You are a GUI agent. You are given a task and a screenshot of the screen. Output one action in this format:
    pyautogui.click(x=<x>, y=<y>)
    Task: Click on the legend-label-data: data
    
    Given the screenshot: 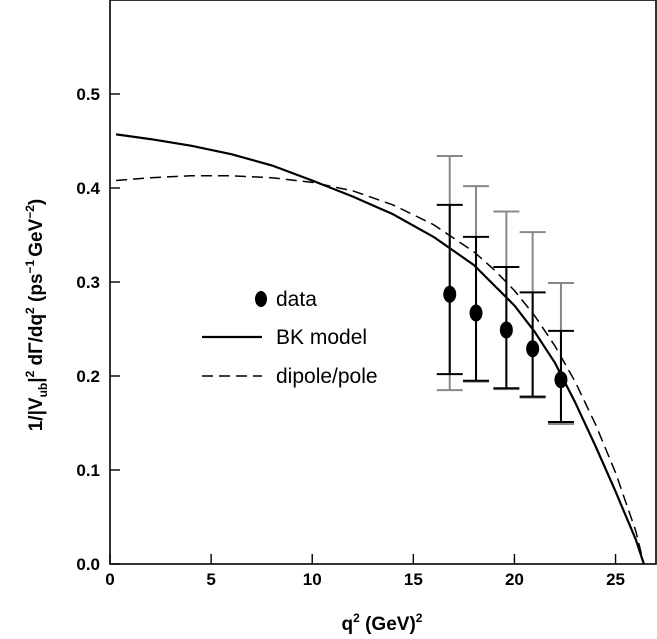 What is the action you would take?
    pyautogui.click(x=296, y=299)
    